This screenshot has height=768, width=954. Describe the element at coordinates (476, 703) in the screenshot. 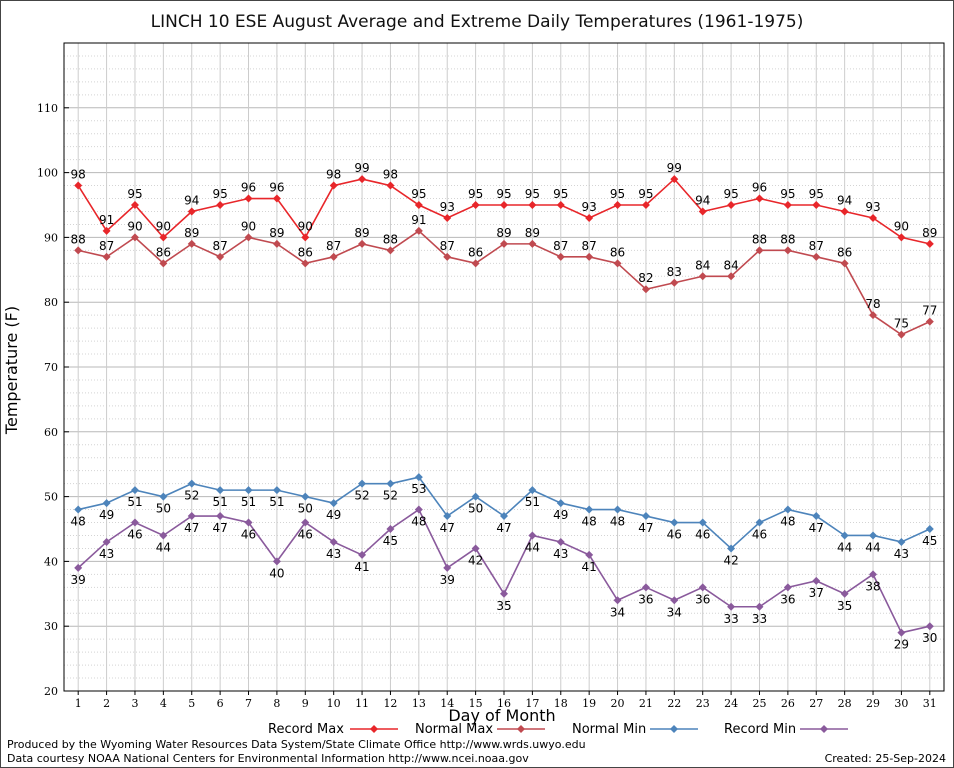

I see `x-tick-label: 15` at that location.